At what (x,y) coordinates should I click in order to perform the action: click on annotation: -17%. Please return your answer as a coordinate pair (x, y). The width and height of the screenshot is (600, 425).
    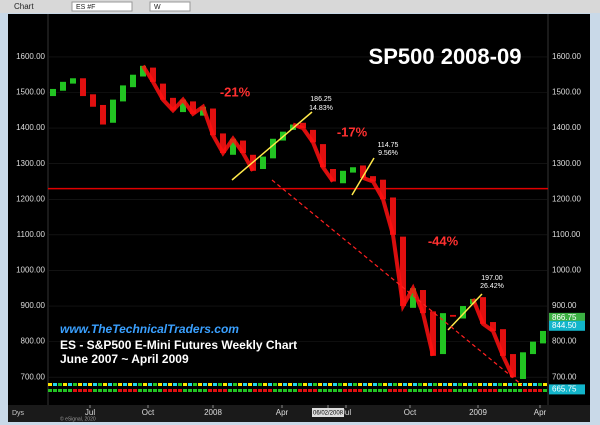
    Looking at the image, I should click on (352, 131).